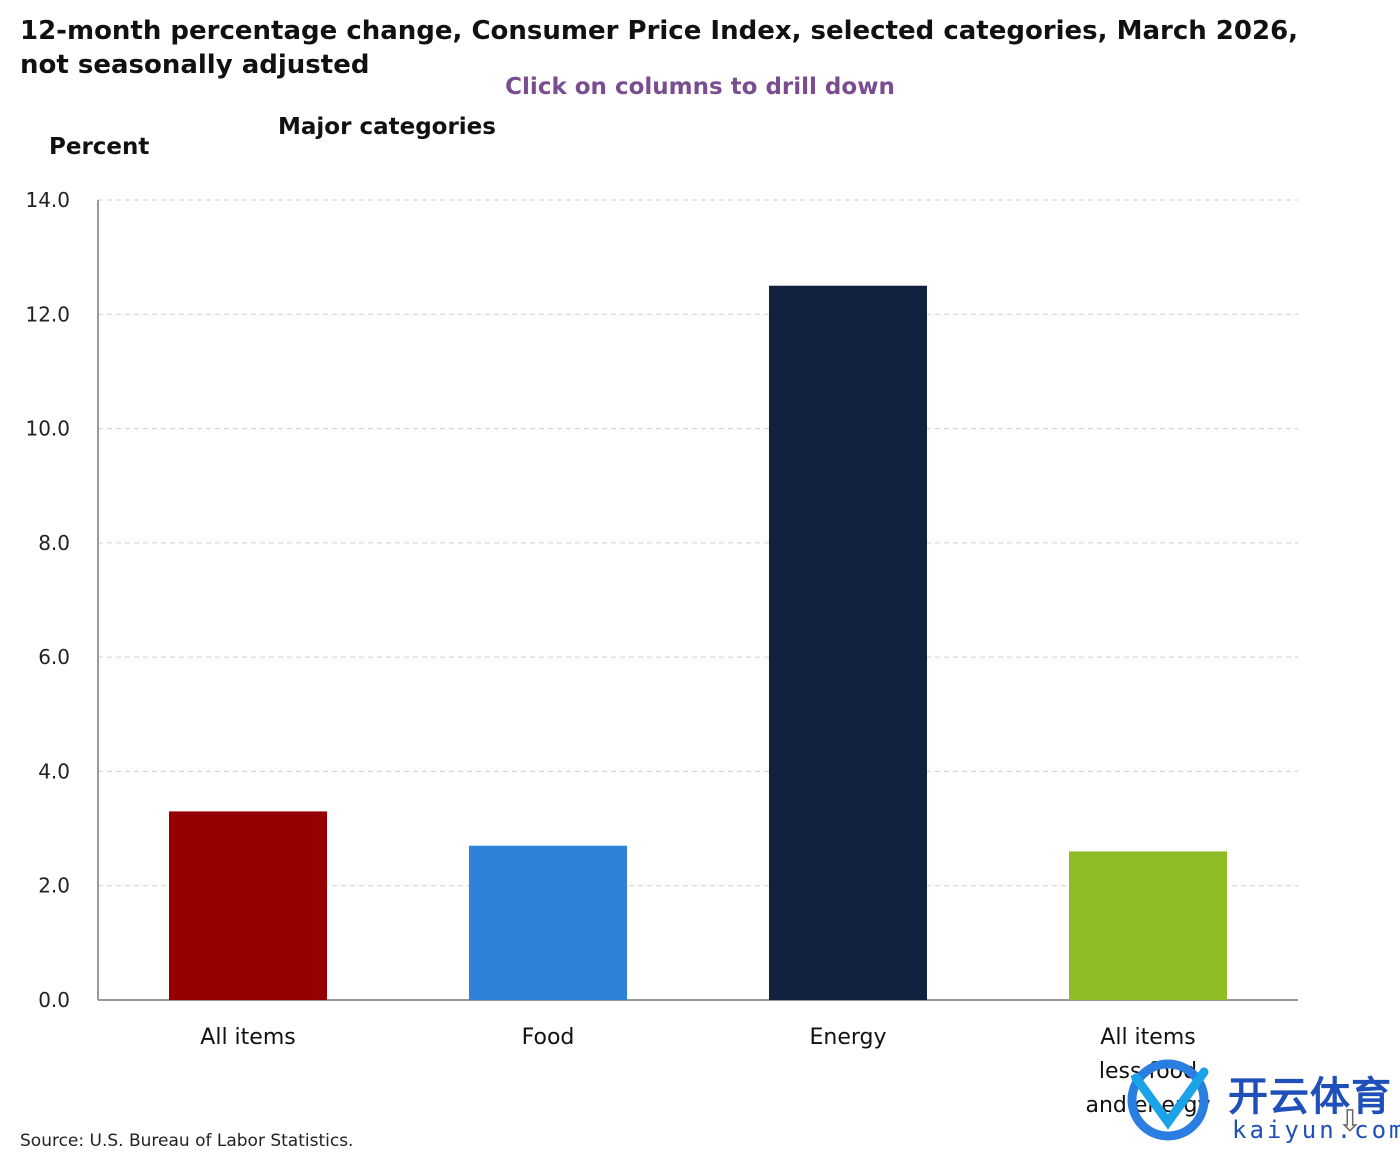 Image resolution: width=1400 pixels, height=1160 pixels. I want to click on x-tick-label: Food, so click(548, 1037).